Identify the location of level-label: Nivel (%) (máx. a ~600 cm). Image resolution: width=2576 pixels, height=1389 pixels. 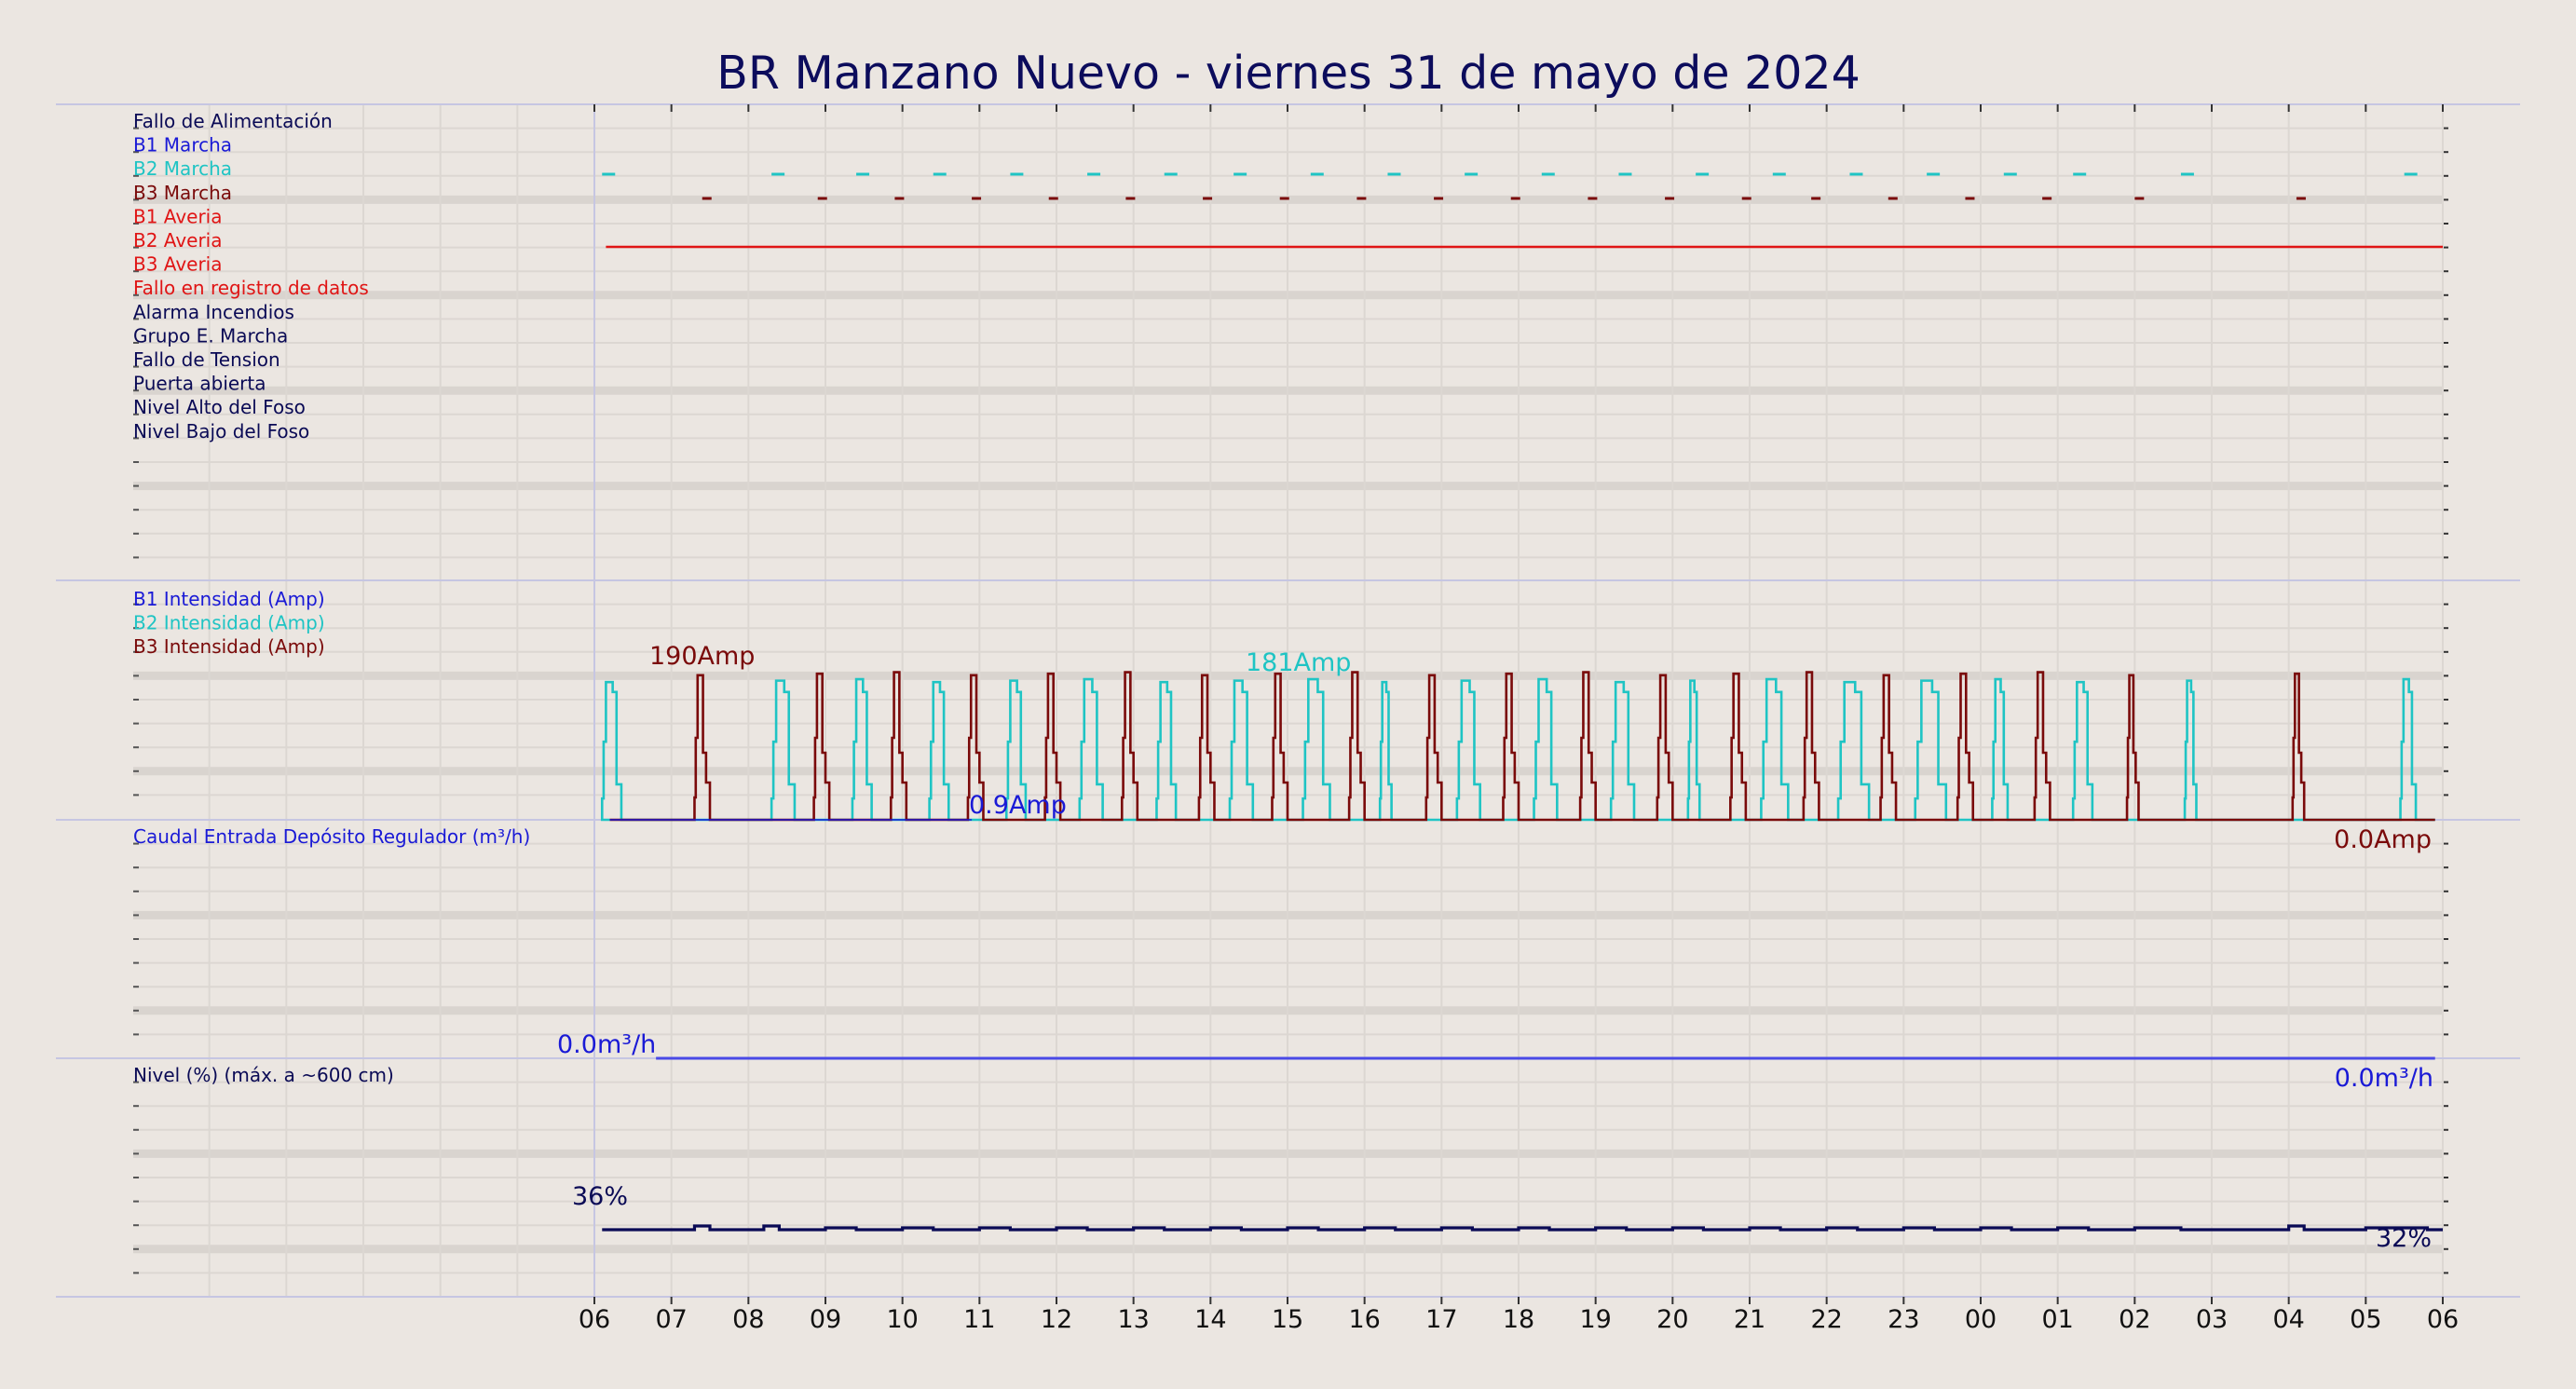
(263, 1075).